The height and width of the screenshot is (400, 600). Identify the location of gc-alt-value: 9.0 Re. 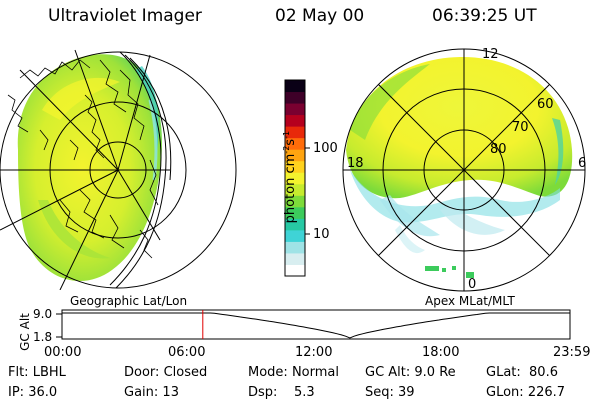
(435, 372).